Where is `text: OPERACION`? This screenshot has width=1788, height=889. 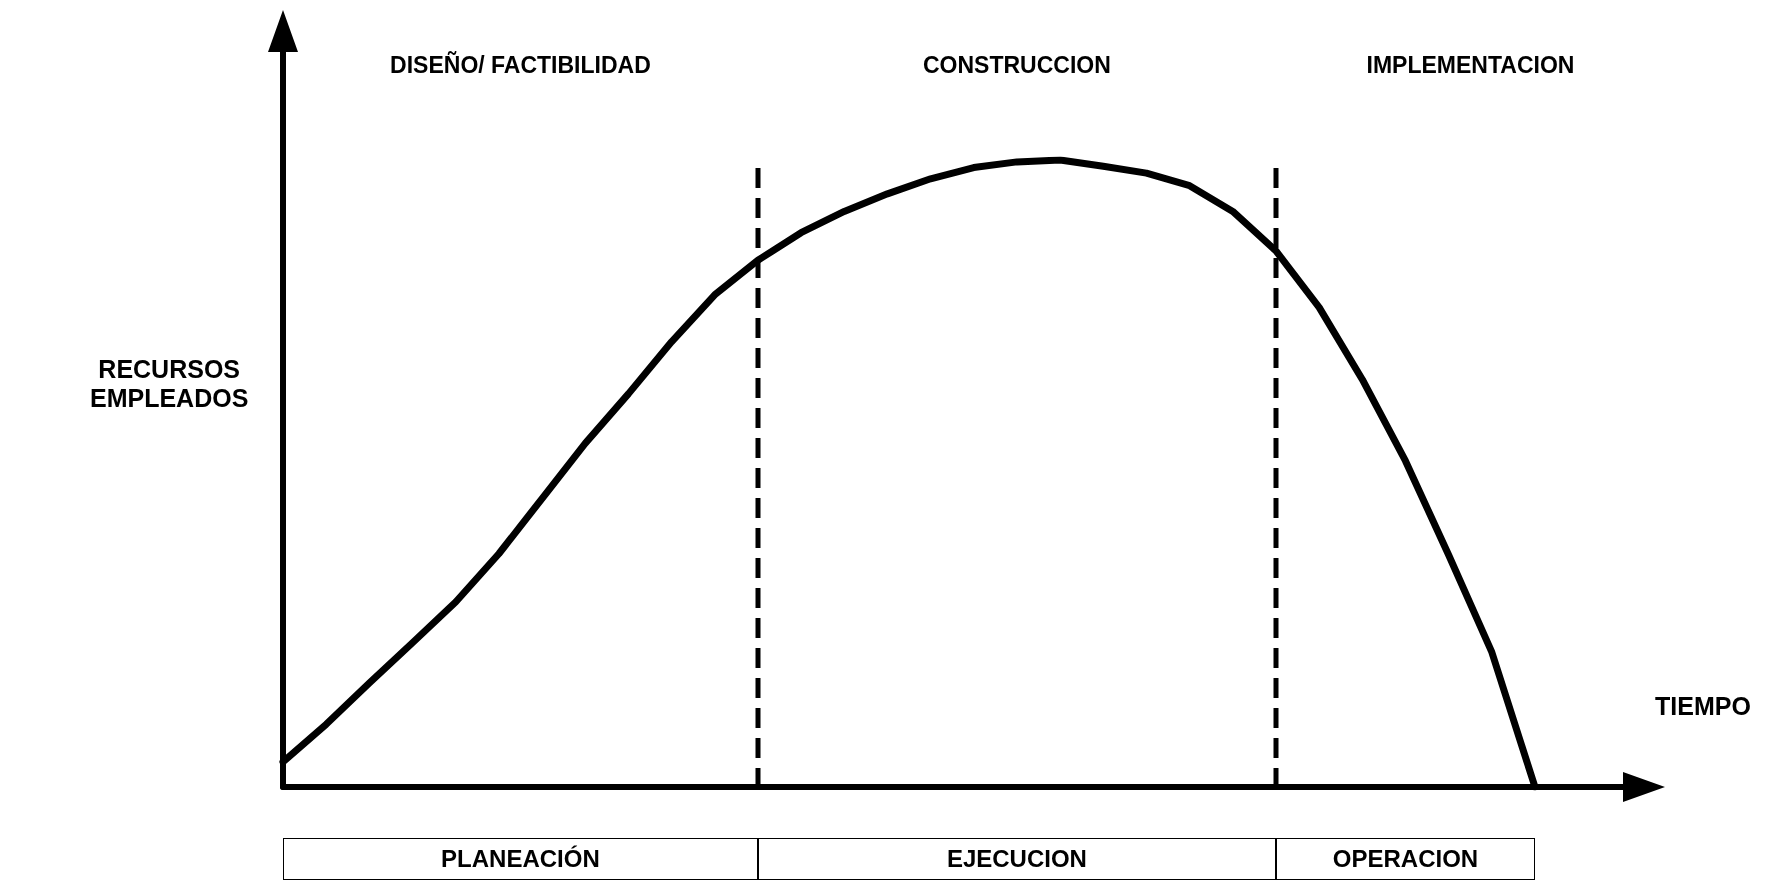 text: OPERACION is located at coordinates (1405, 859).